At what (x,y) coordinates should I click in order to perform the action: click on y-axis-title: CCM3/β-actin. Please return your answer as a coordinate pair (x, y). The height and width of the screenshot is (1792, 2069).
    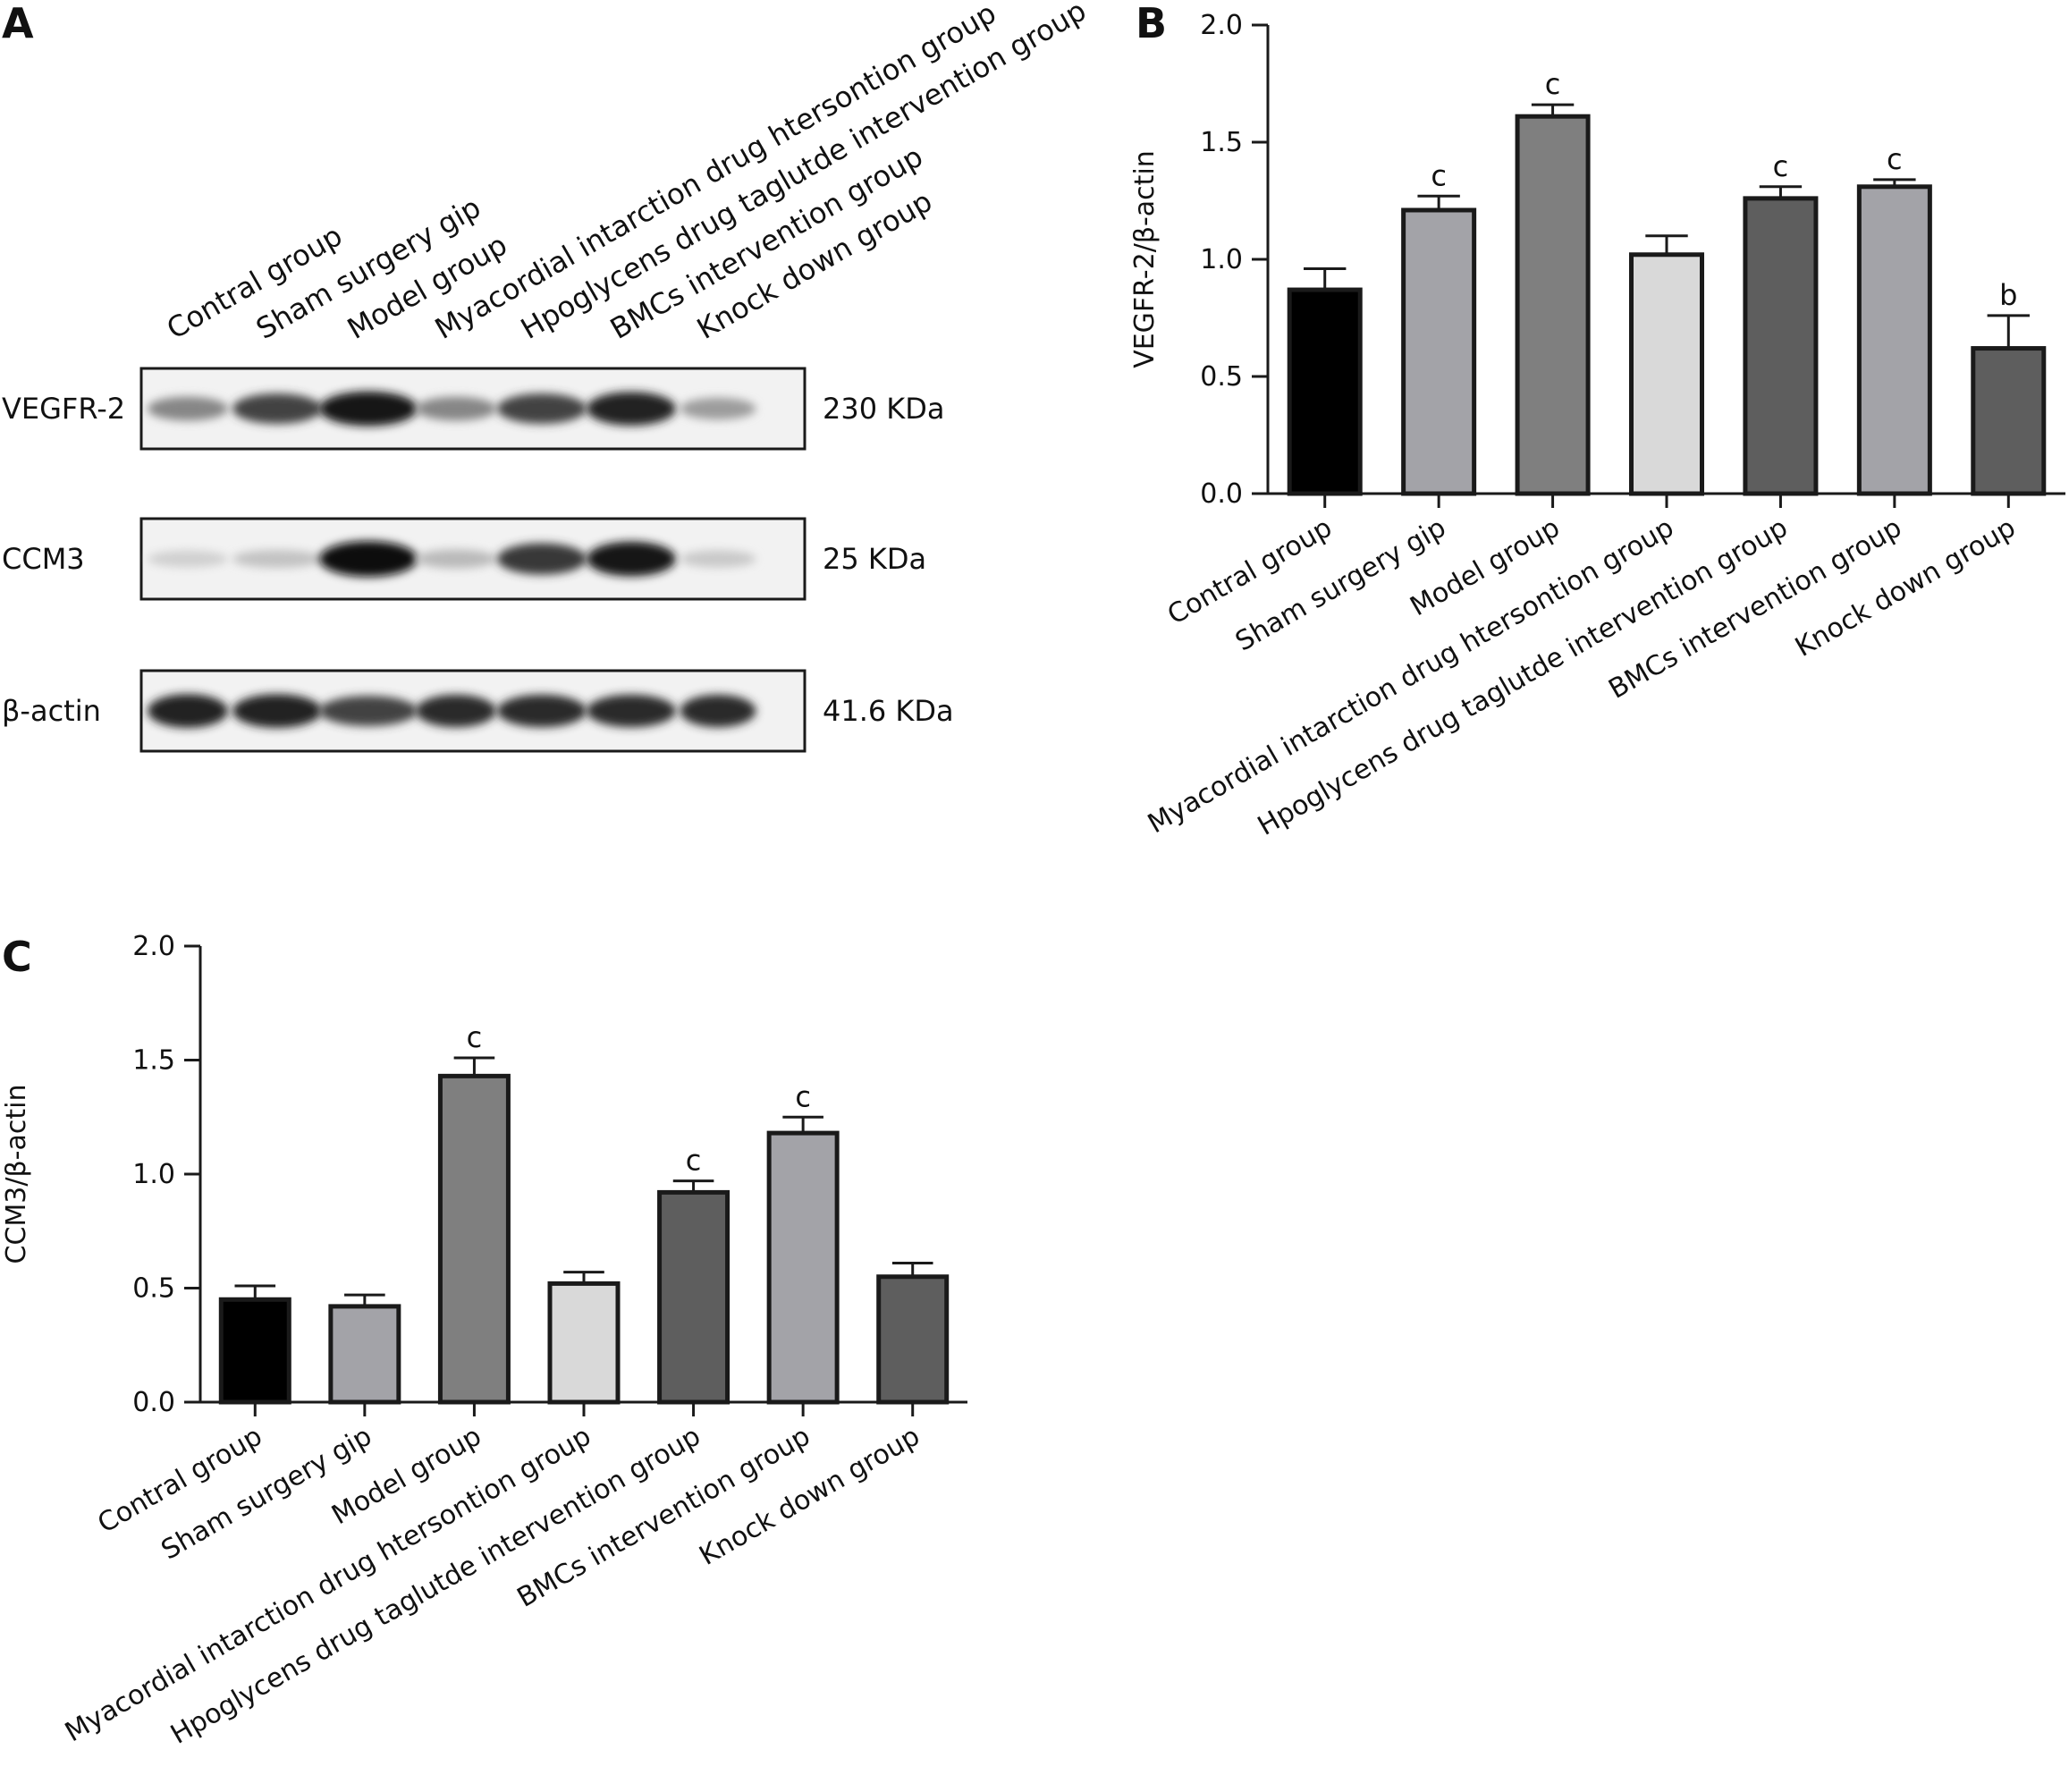
    Looking at the image, I should click on (16, 1174).